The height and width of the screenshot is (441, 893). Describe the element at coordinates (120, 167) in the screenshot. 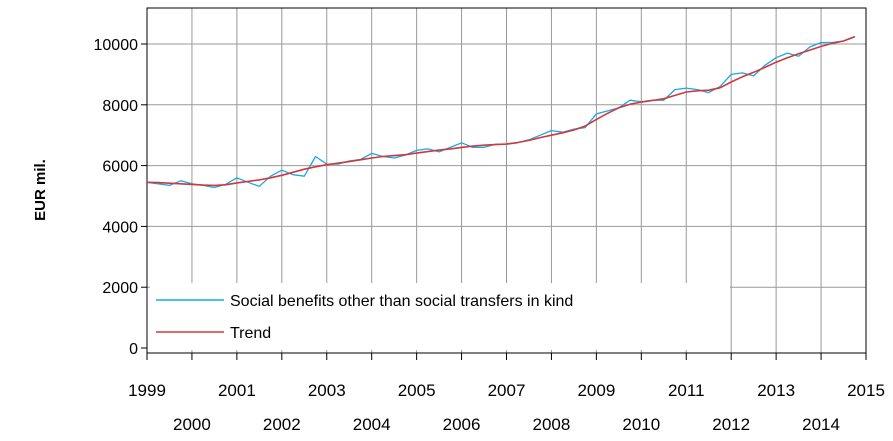

I see `y-tick-label: 6000` at that location.